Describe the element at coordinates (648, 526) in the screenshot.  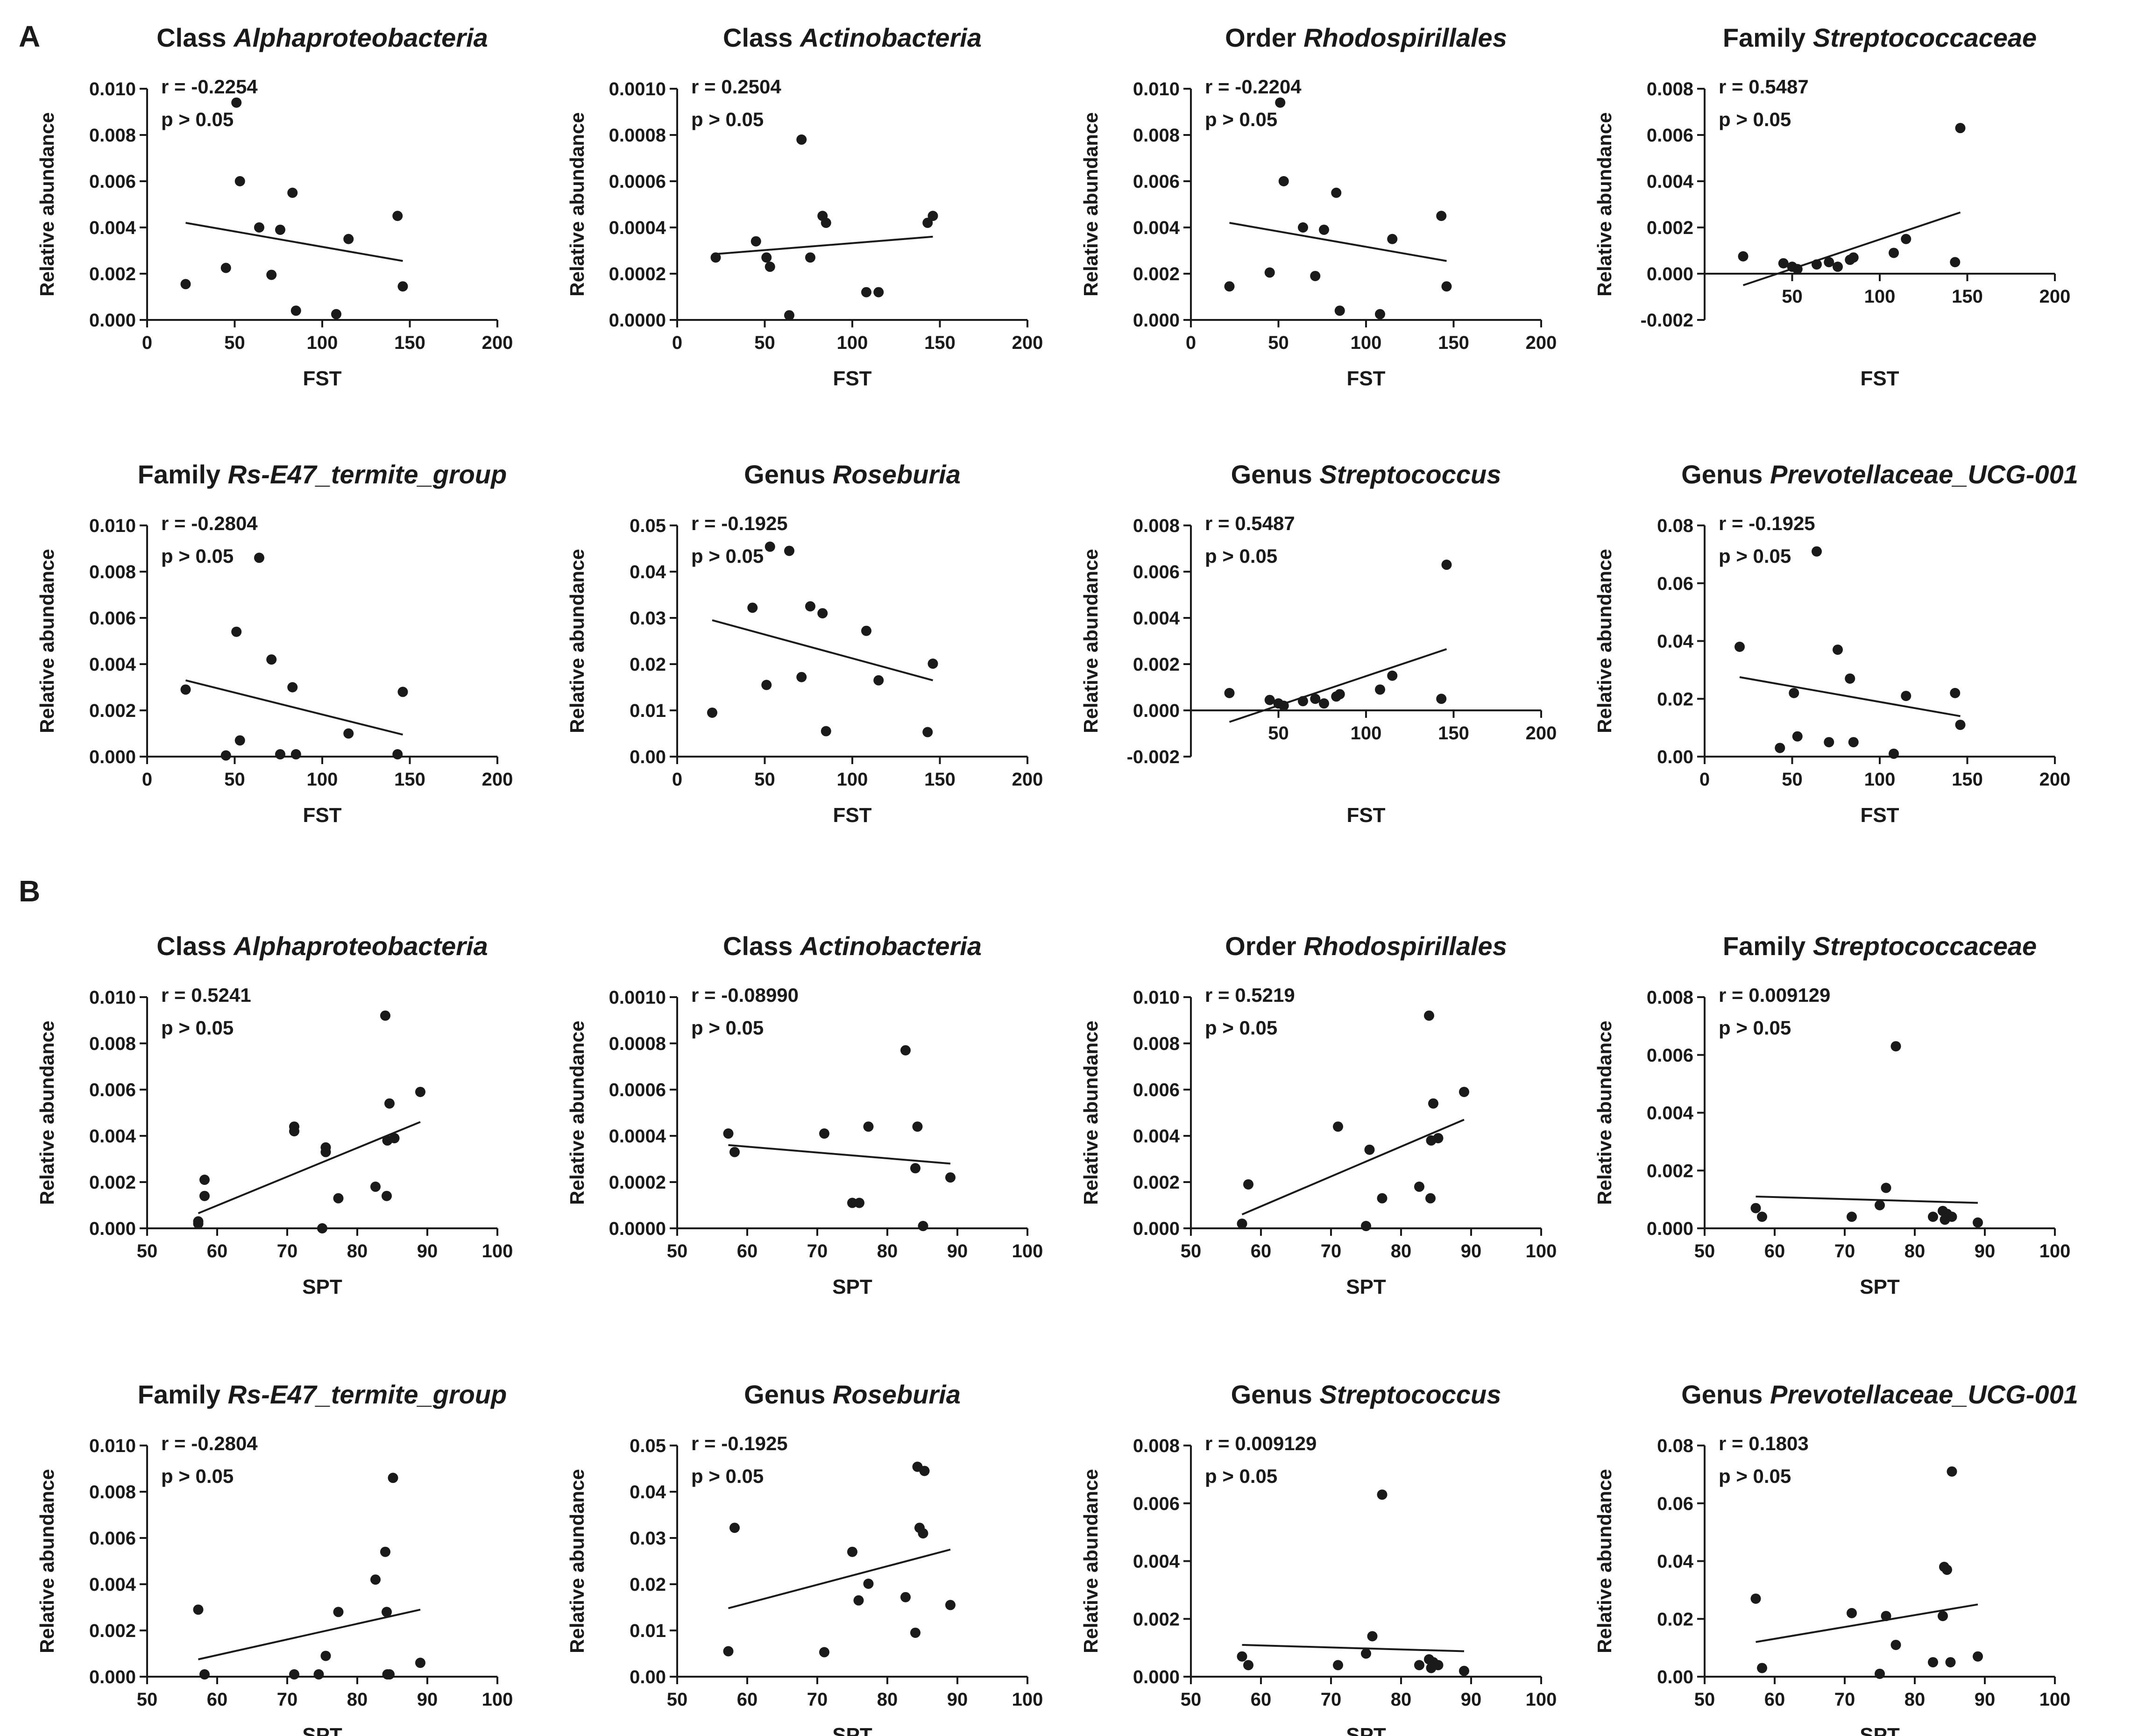
I see `y-tick-label: 0.05` at that location.